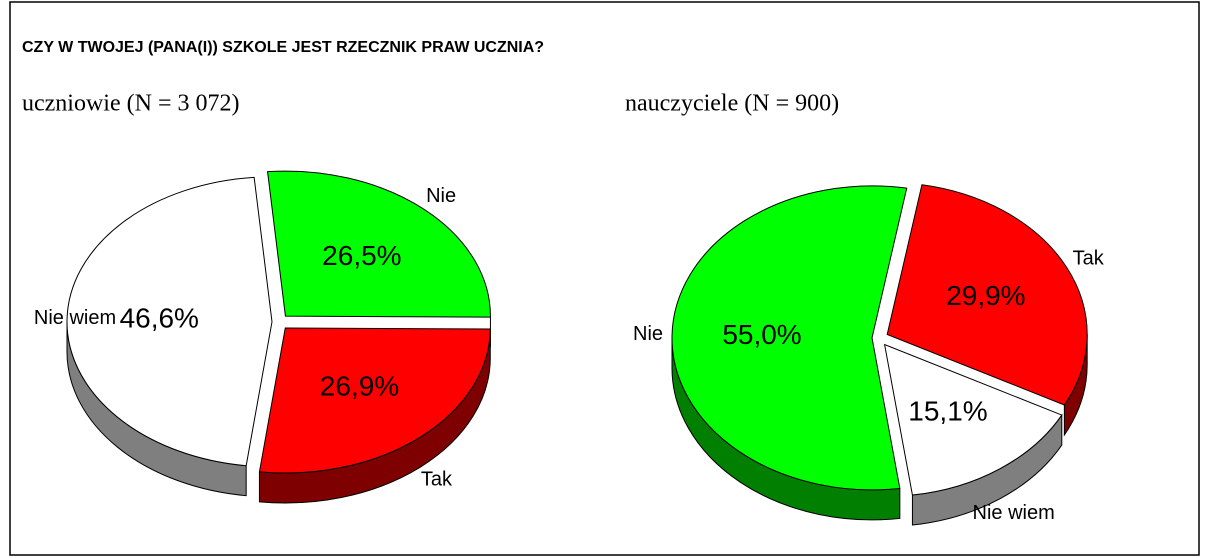  Describe the element at coordinates (130, 104) in the screenshot. I see `chart-title: uczniowie (N = 3 072)` at that location.